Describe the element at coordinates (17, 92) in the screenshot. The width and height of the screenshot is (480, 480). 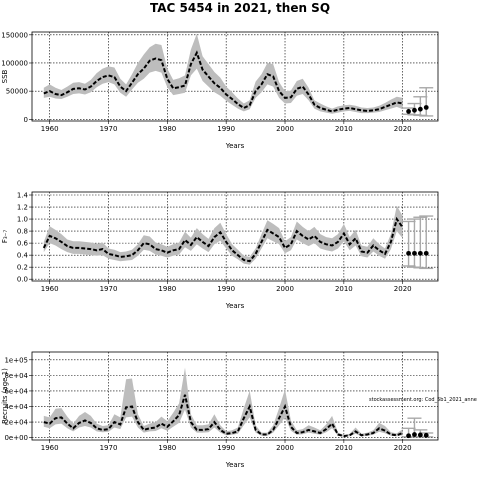
I see `y-tick-label: 50000` at that location.